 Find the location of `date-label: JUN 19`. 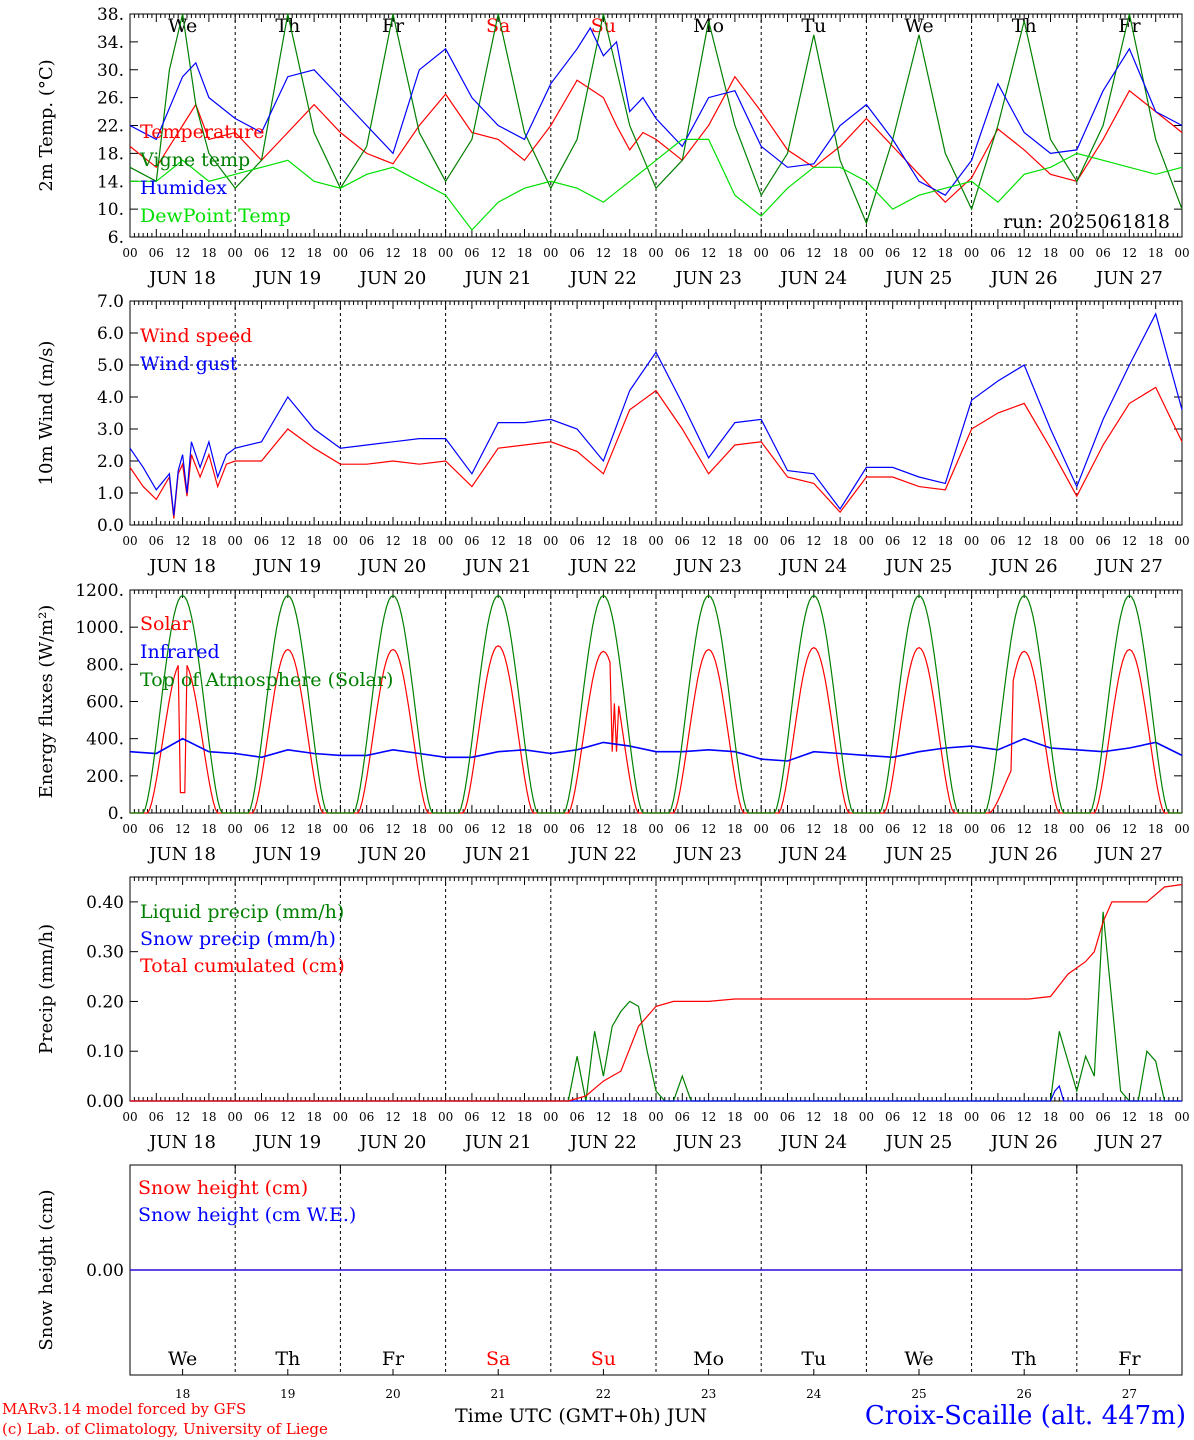

date-label: JUN 19 is located at coordinates (286, 1142).